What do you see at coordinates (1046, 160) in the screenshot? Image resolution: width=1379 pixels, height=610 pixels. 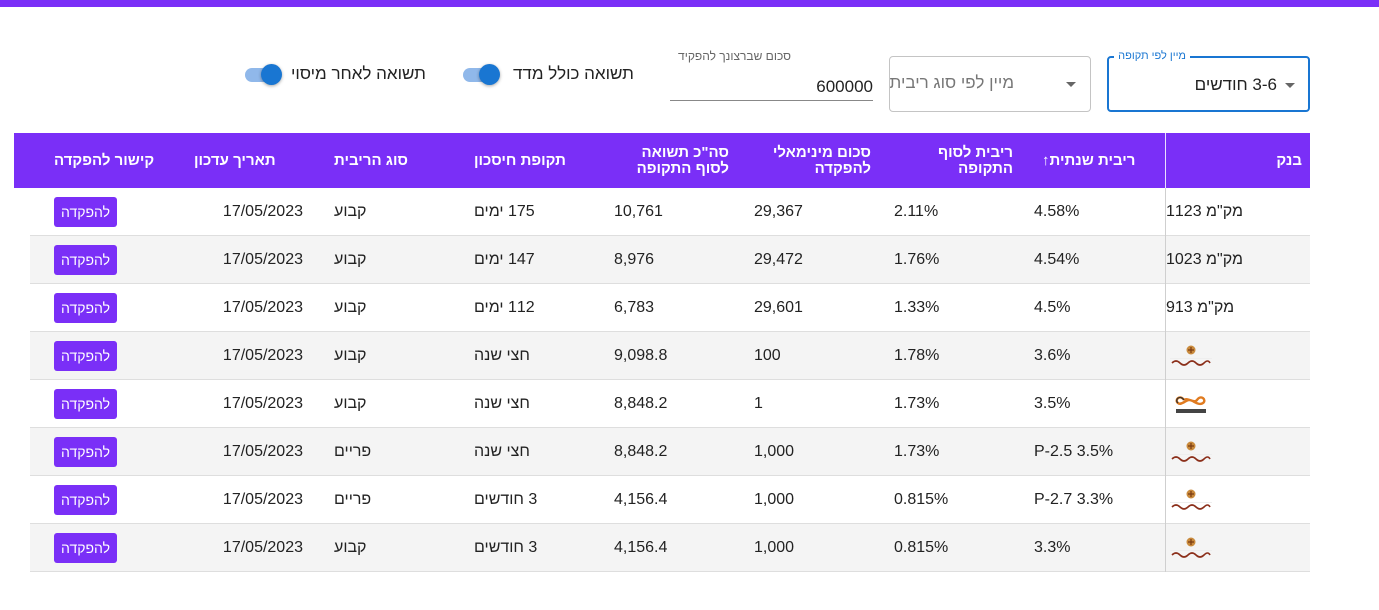 I see `arrow-up-icon: ↑` at bounding box center [1046, 160].